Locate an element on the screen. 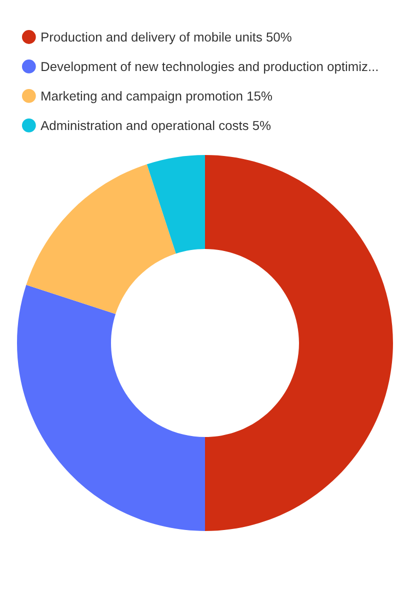 This screenshot has height=600, width=400. legend-label: Administration and operational costs 5% is located at coordinates (155, 126).